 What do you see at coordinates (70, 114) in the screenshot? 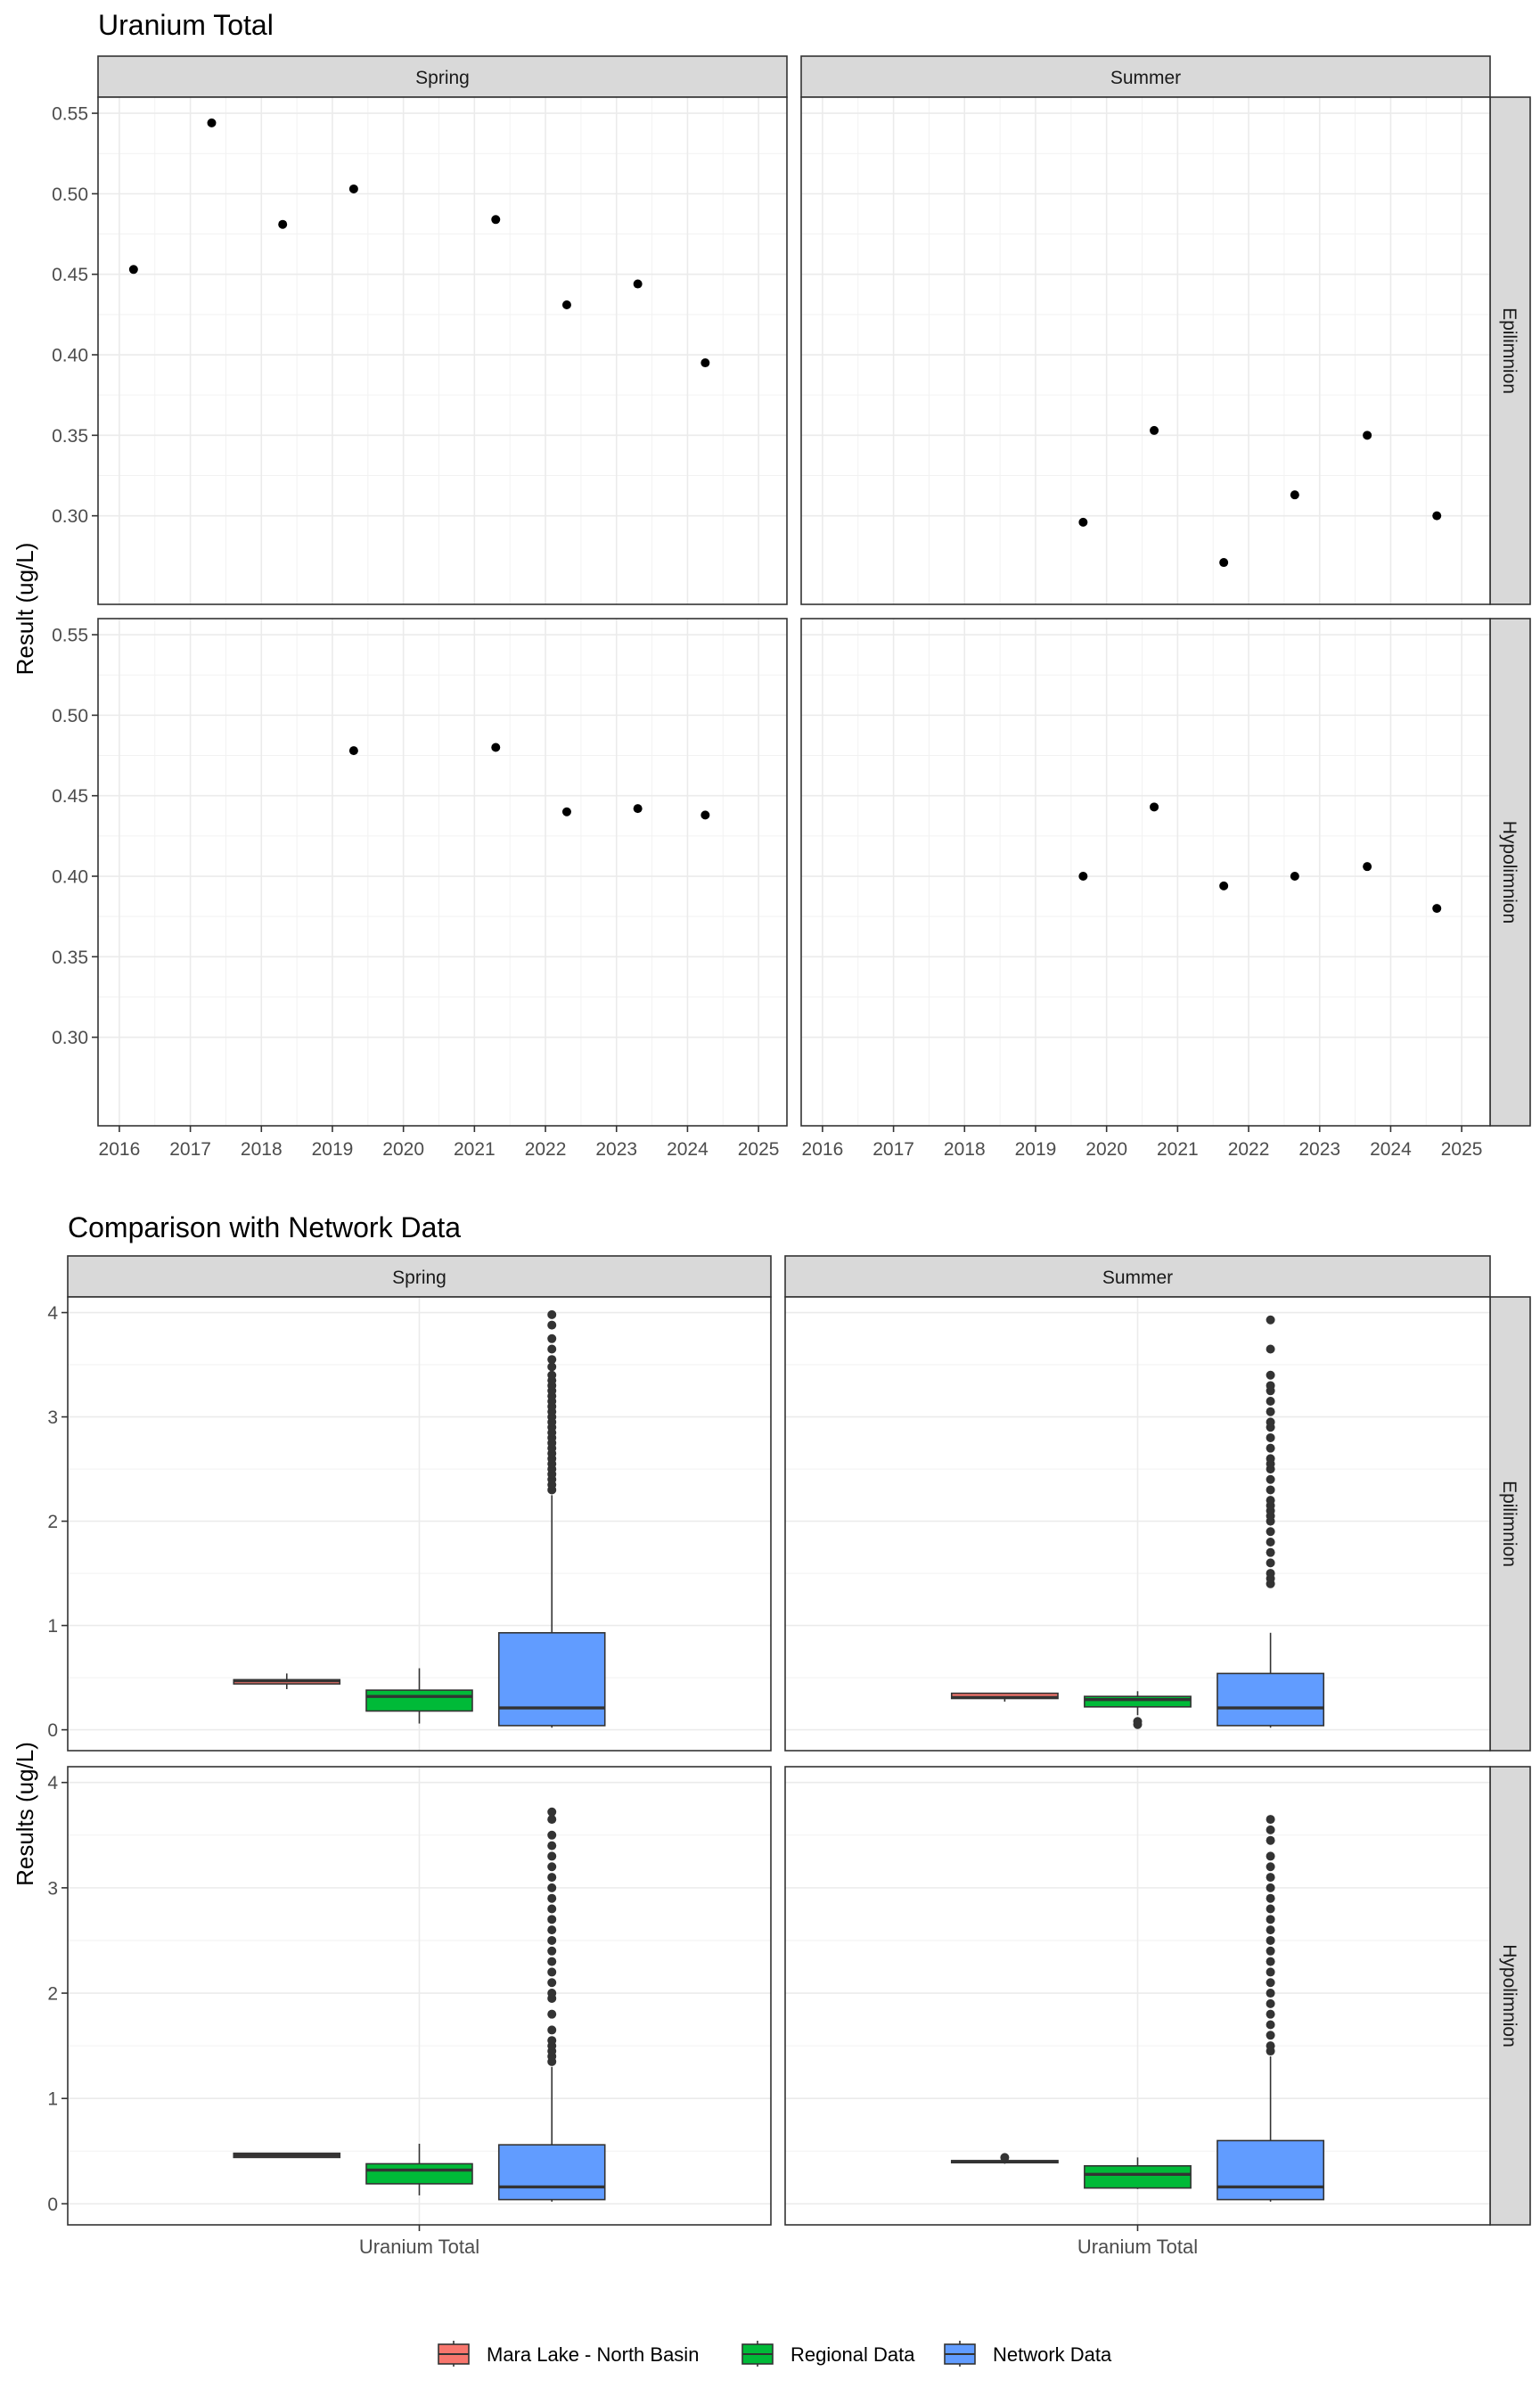
I see `y-tick-label: 0.55` at bounding box center [70, 114].